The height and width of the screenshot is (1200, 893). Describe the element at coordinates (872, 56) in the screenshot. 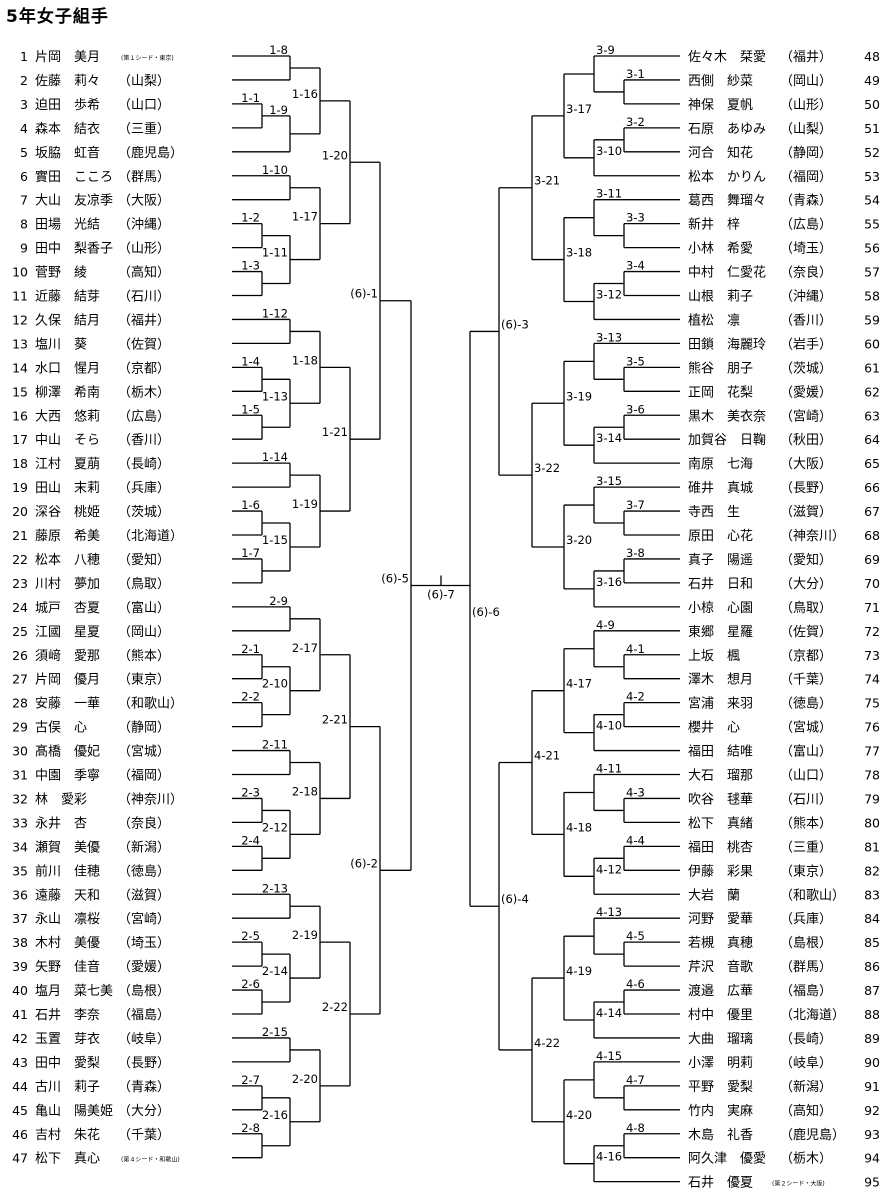

I see `player-seed: 48` at that location.